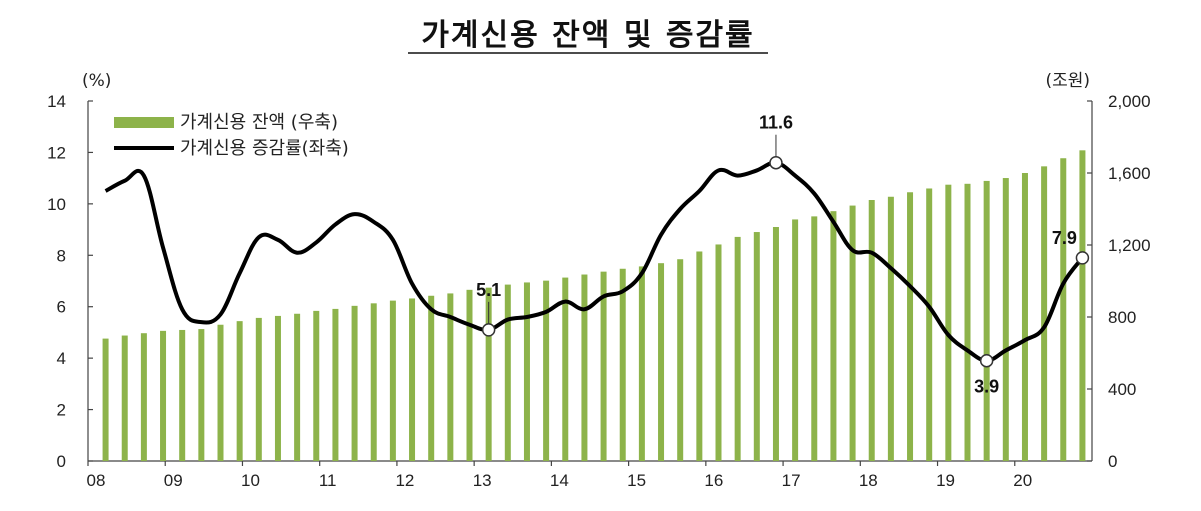 This screenshot has height=511, width=1201. I want to click on right-axis-unit: (조원), so click(1067, 81).